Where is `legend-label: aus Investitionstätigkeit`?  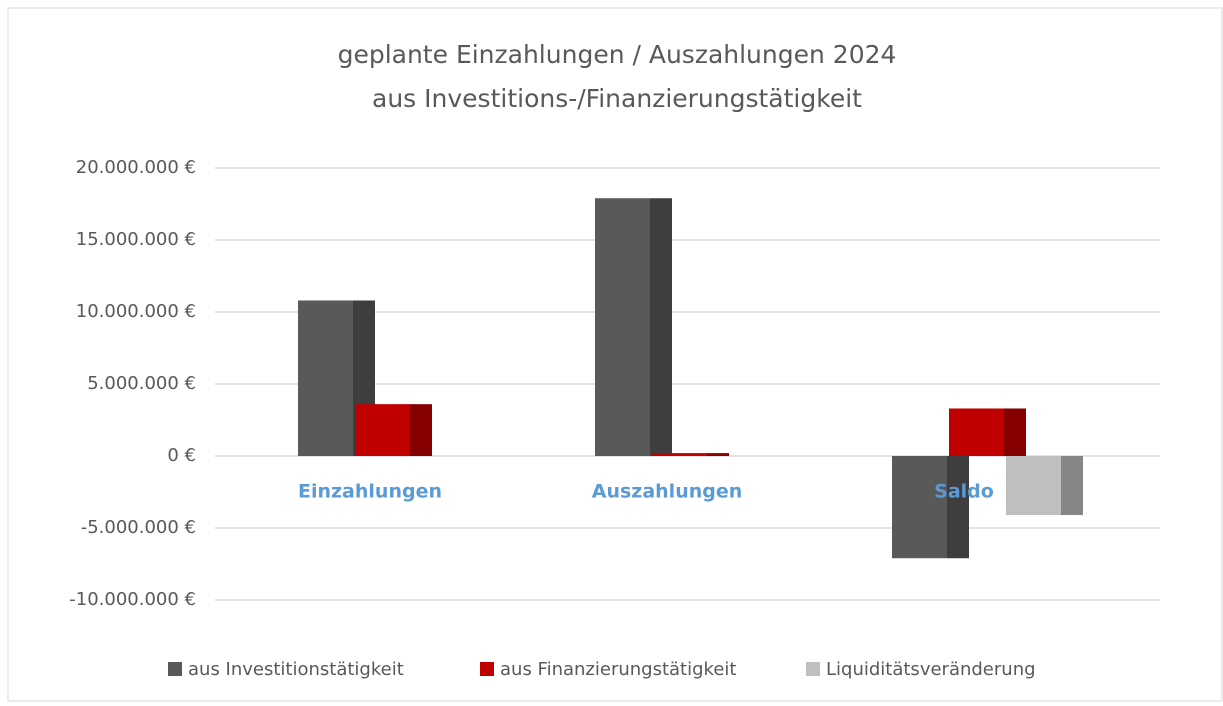
legend-label: aus Investitionstätigkeit is located at coordinates (296, 669).